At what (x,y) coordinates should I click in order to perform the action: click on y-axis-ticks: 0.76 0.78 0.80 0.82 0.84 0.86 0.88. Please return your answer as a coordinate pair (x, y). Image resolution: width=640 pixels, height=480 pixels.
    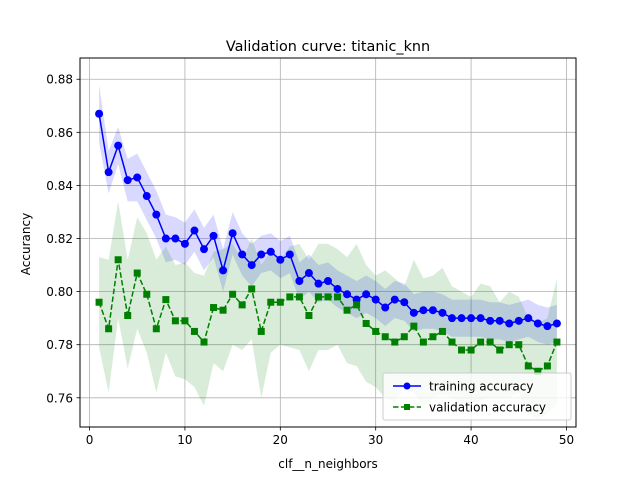
    Looking at the image, I should click on (63, 239).